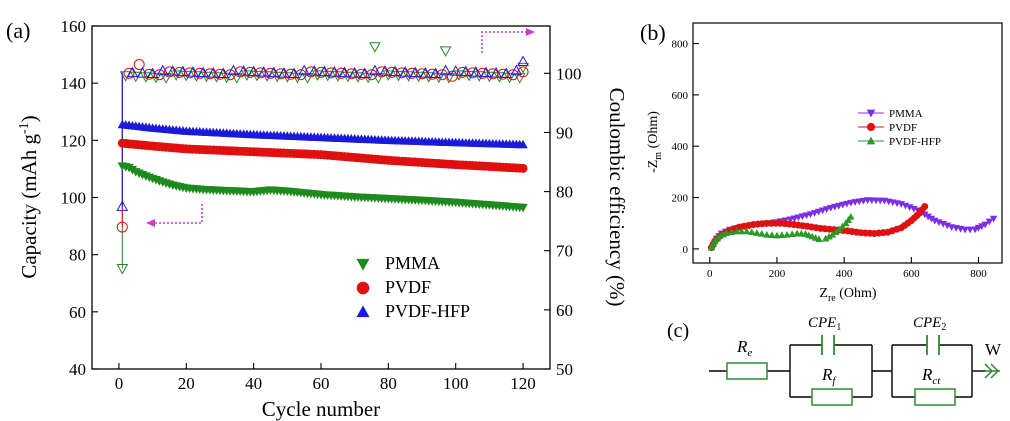  What do you see at coordinates (749, 353) in the screenshot?
I see `label-re-sub: e` at bounding box center [749, 353].